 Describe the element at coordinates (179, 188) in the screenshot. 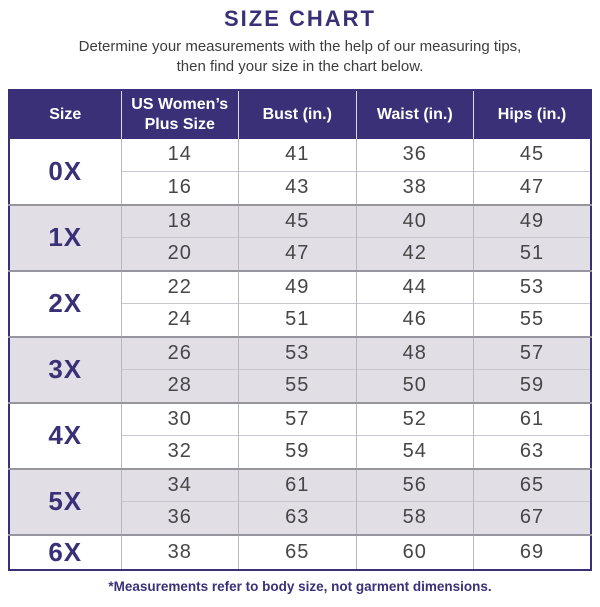

I see `measurement-cell: 16` at that location.